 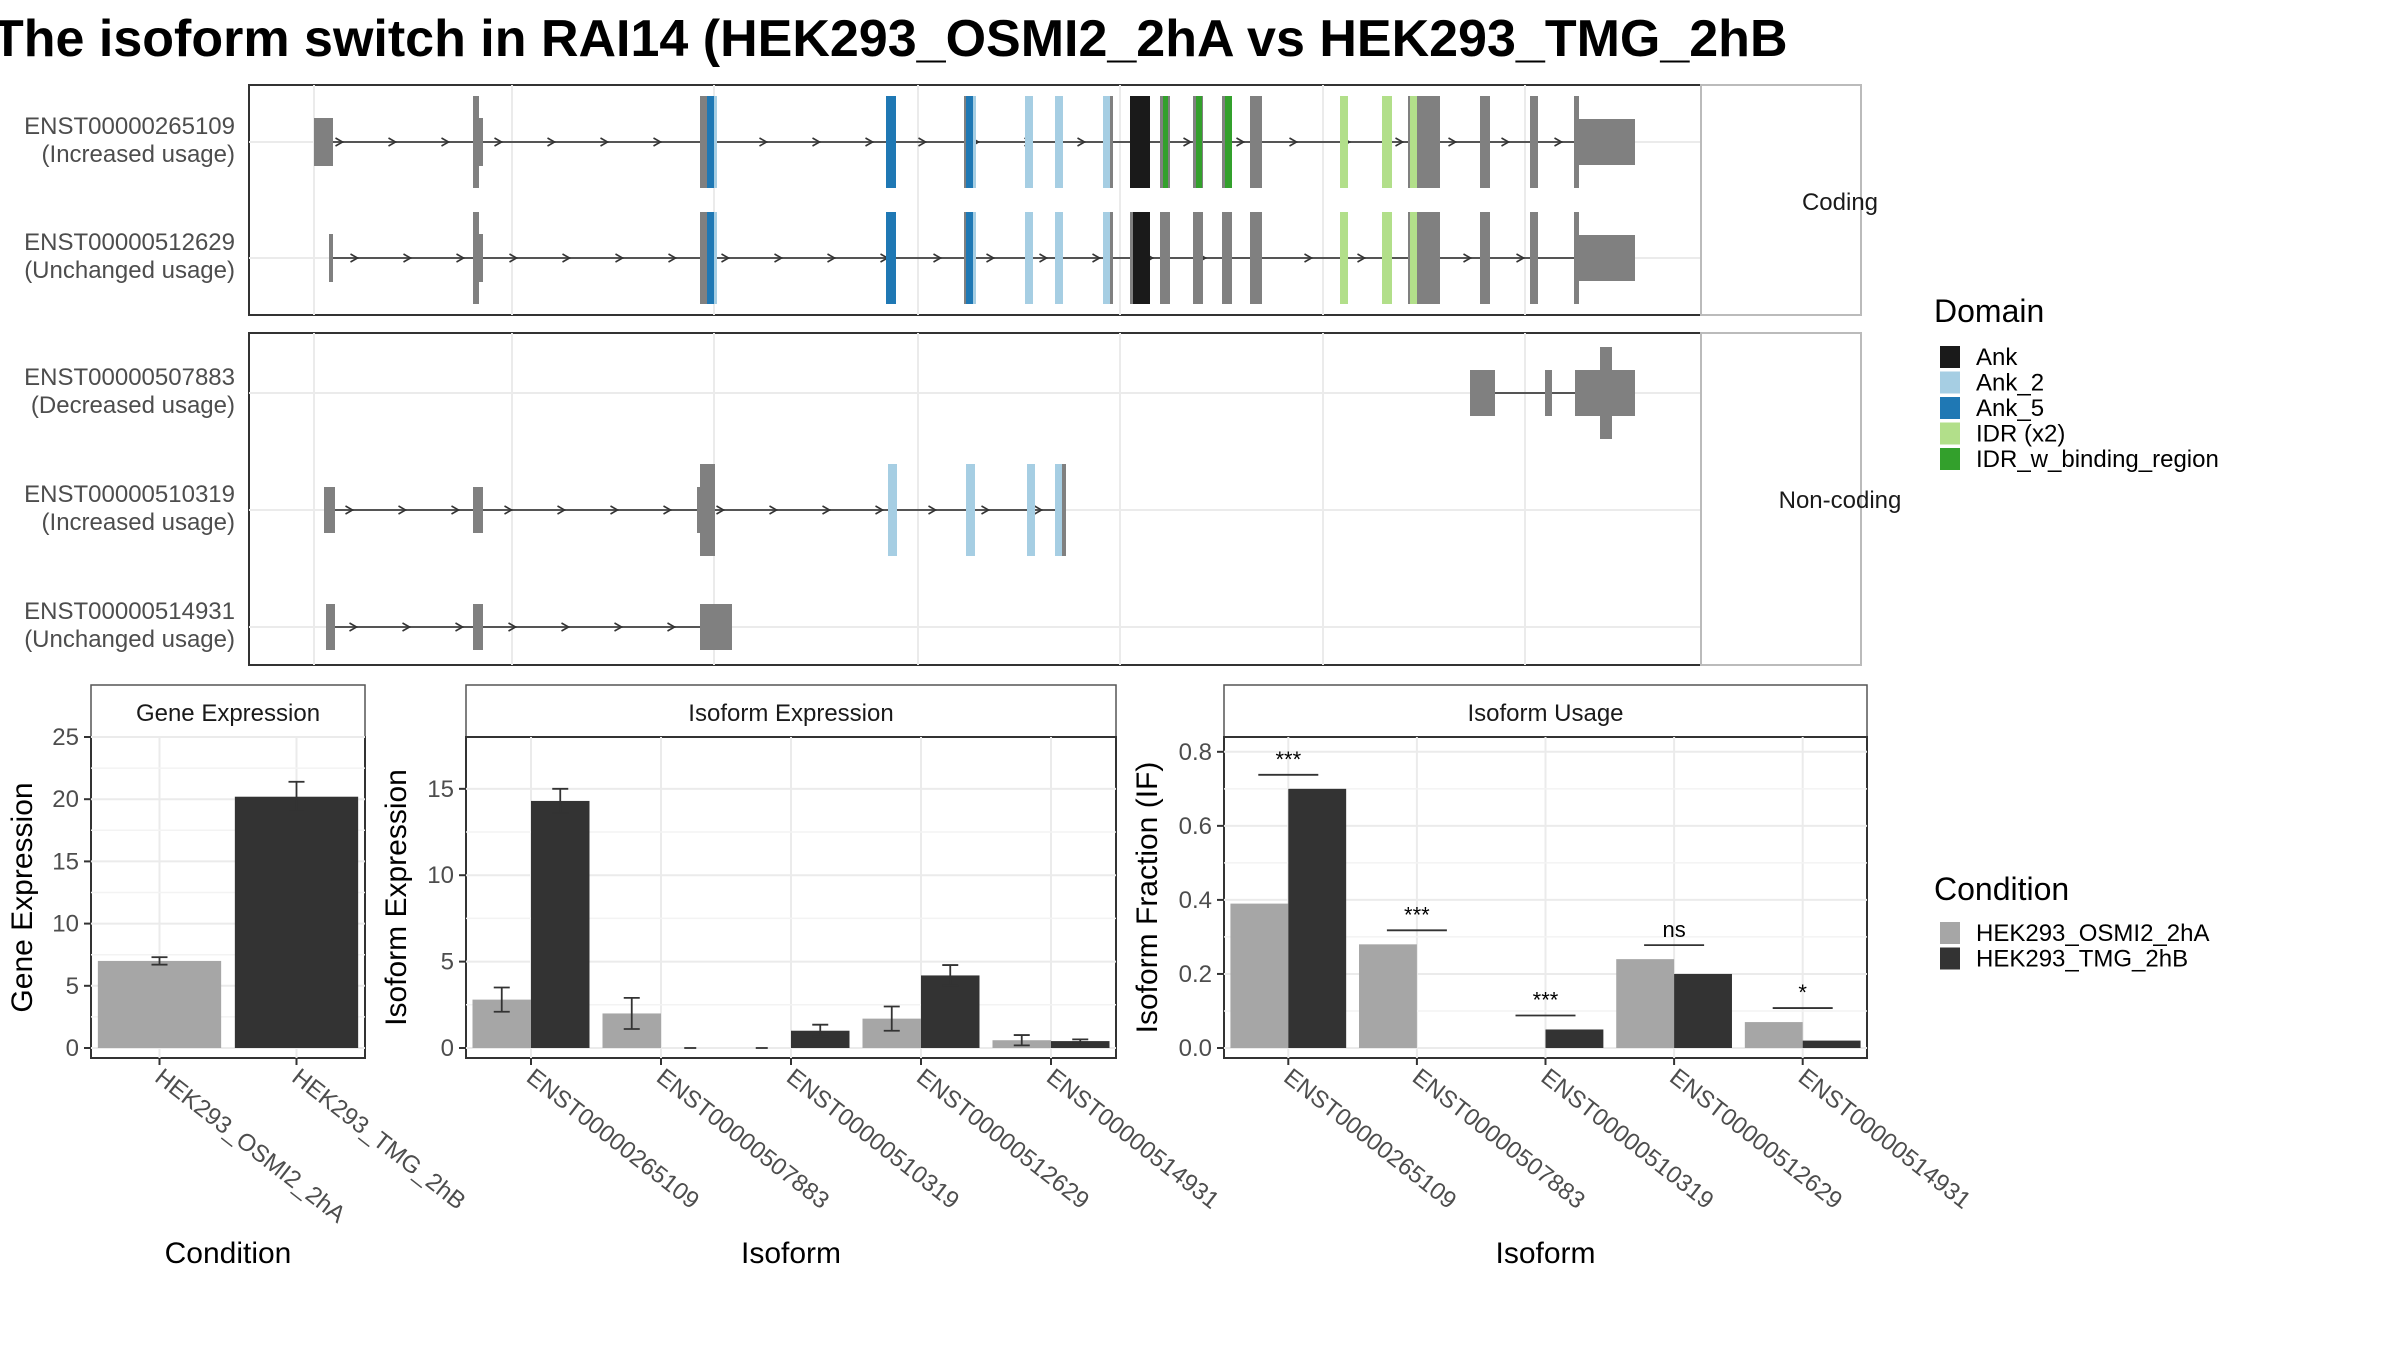 I want to click on y-axis-title: Isoform Fraction (IF), so click(x=1147, y=898).